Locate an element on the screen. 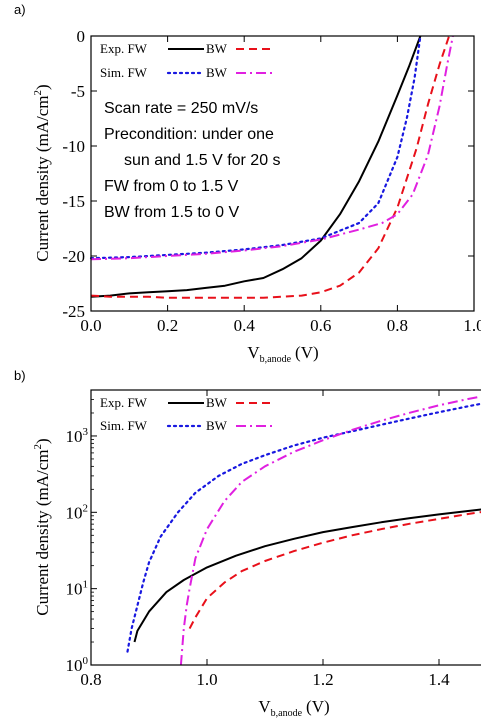 The width and height of the screenshot is (481, 720). panel-a-y-tick-label: 0 is located at coordinates (81, 36).